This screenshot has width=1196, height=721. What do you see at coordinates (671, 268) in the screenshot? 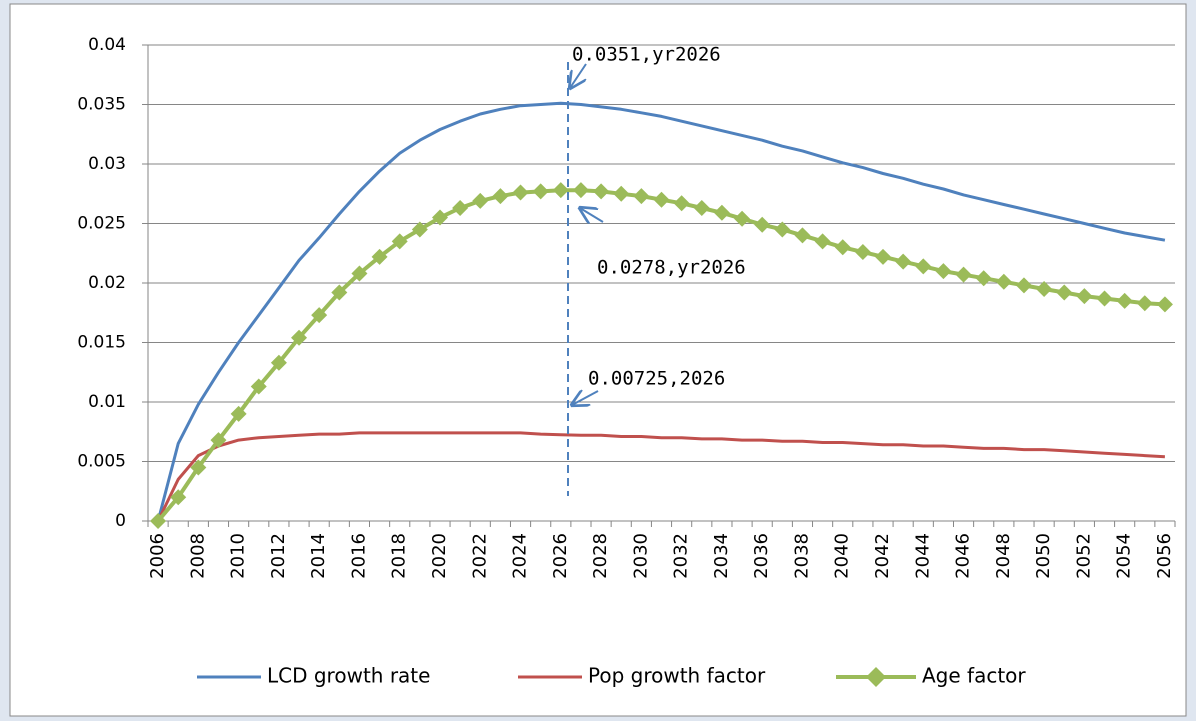
I see `annotation: 0.0278,yr2026` at bounding box center [671, 268].